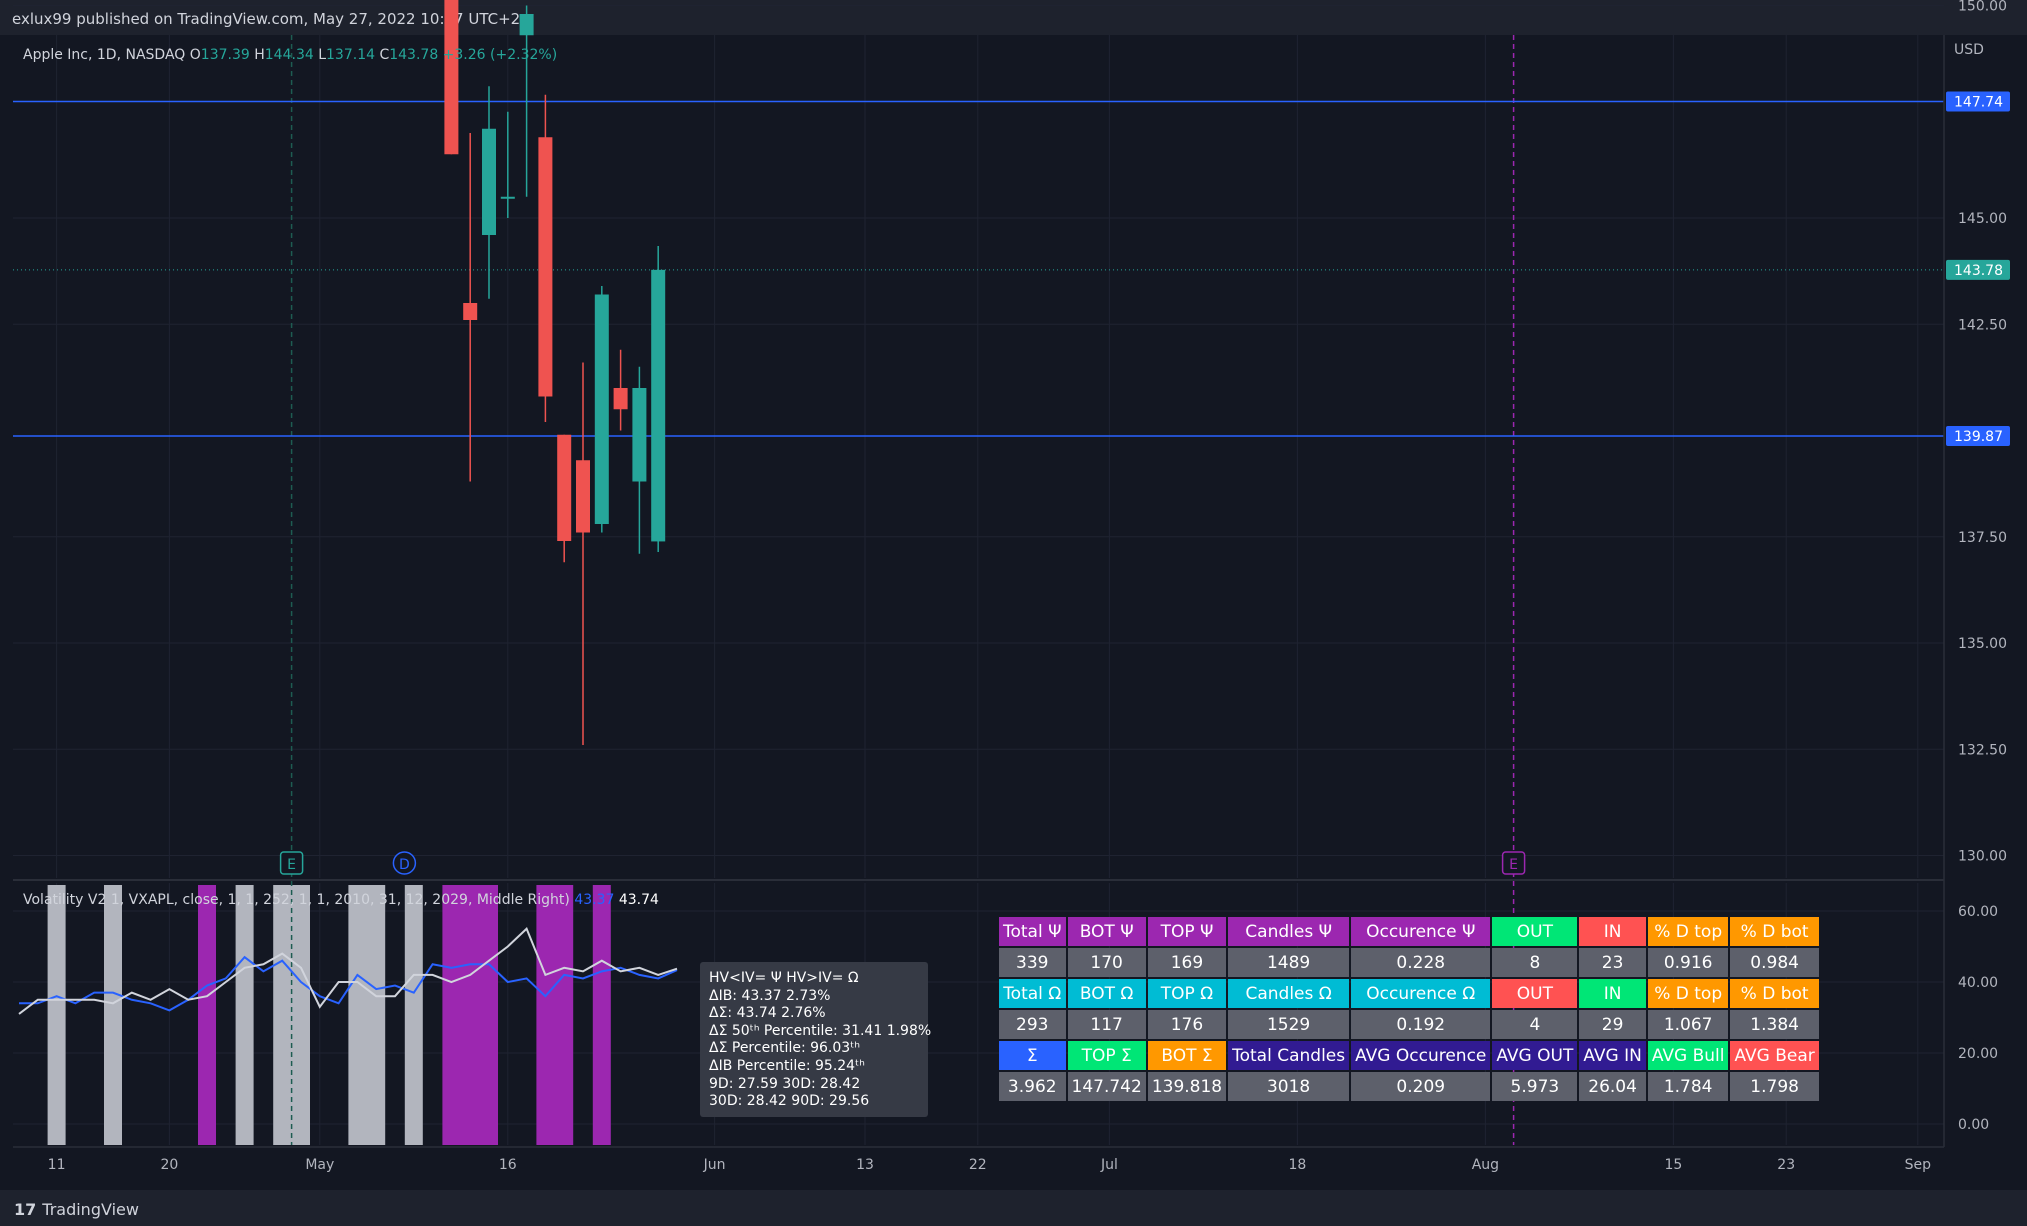 The image size is (2027, 1226). I want to click on table-cell: Candles Ψ, so click(1289, 931).